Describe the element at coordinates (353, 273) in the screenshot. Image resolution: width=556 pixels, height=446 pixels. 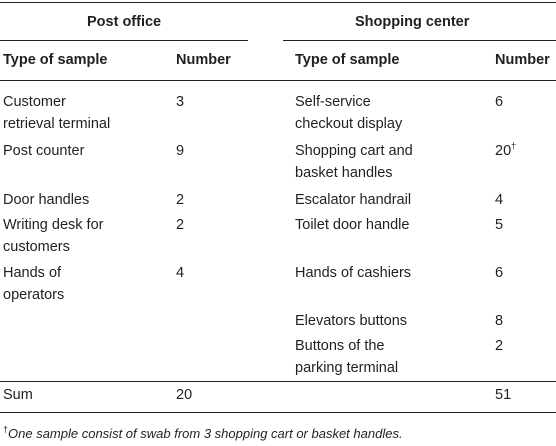
I see `table-cell-sc-type: Hands of cashiers` at that location.